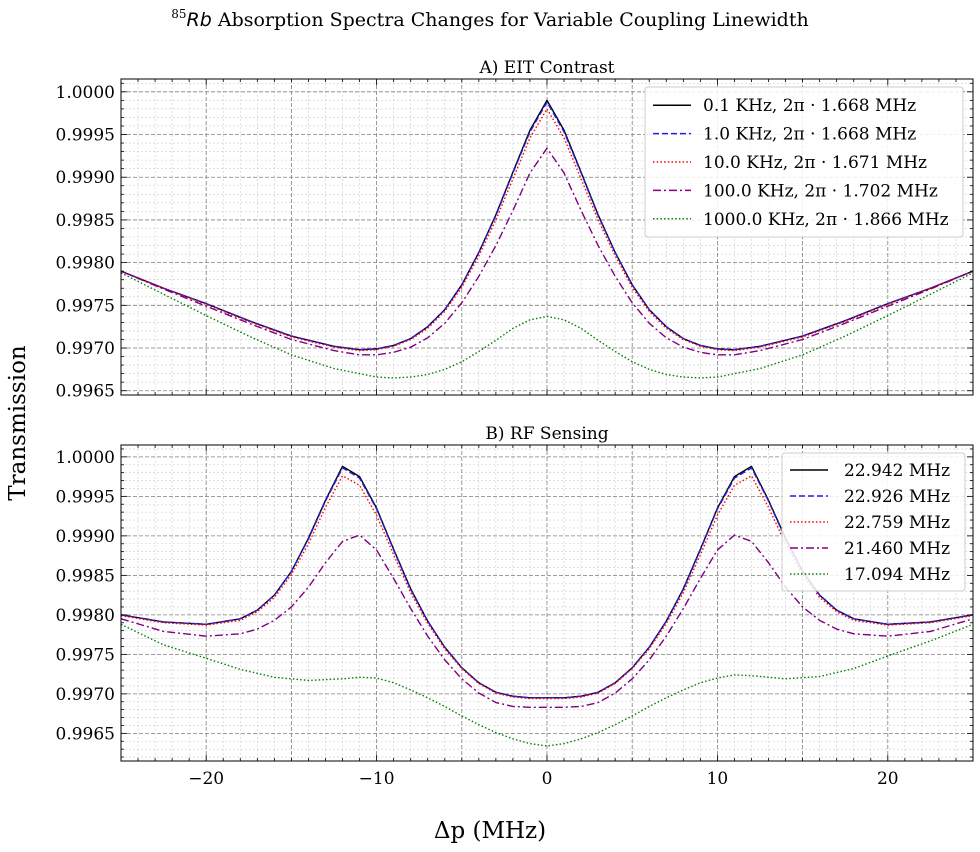 This screenshot has height=852, width=980. I want to click on x-tick-label: 10, so click(718, 779).